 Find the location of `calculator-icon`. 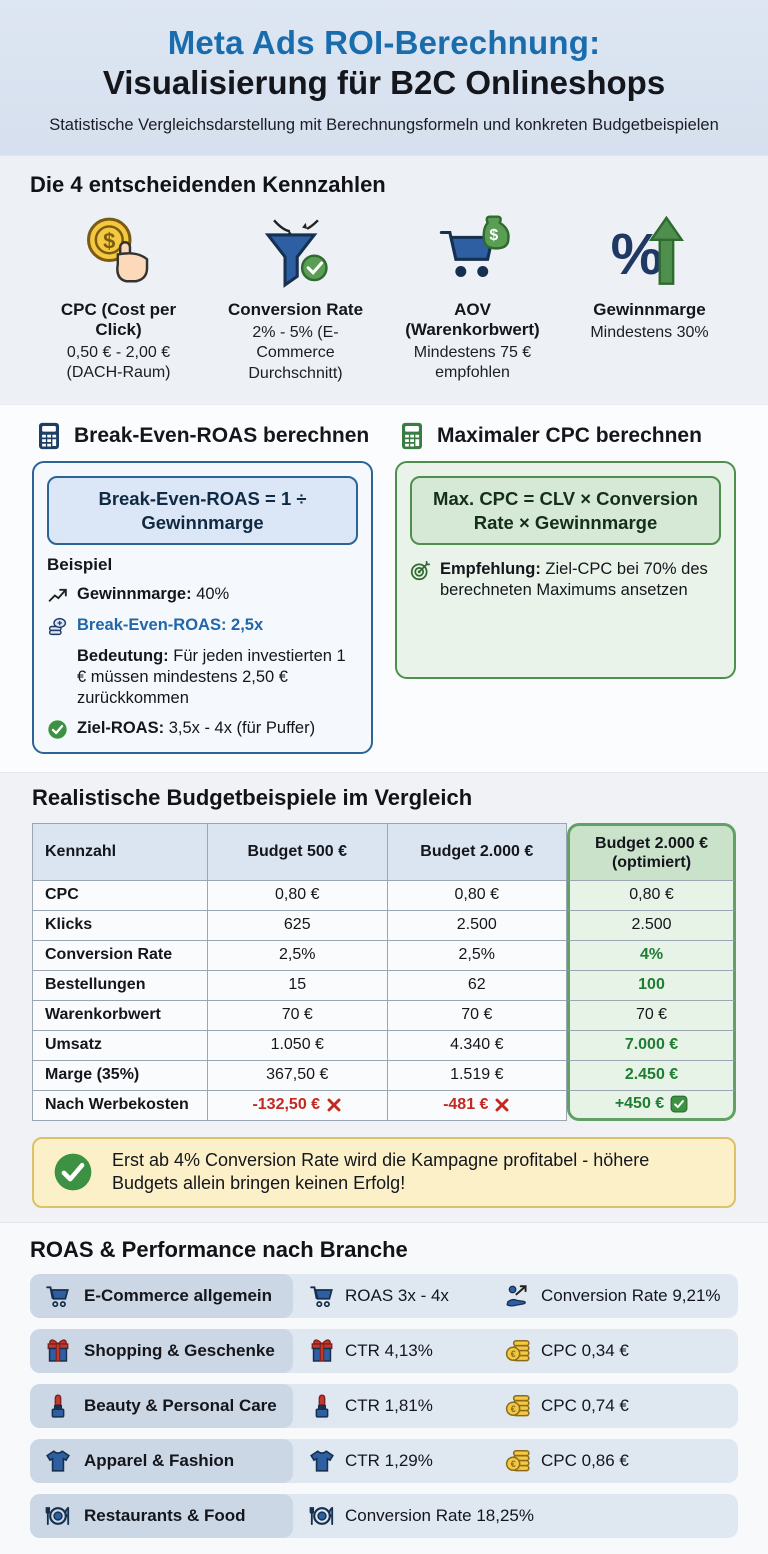

calculator-icon is located at coordinates (412, 436).